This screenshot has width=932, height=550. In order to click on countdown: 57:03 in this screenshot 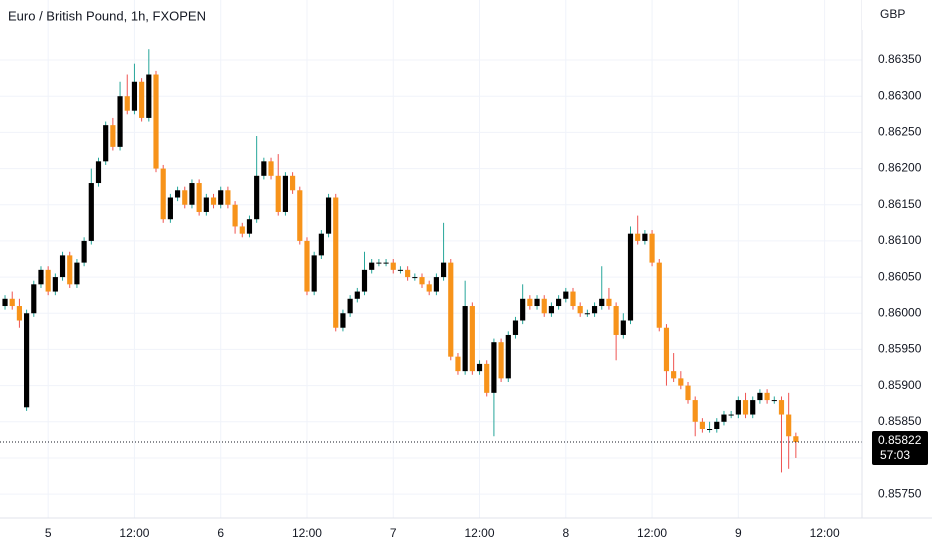, I will do `click(895, 455)`.